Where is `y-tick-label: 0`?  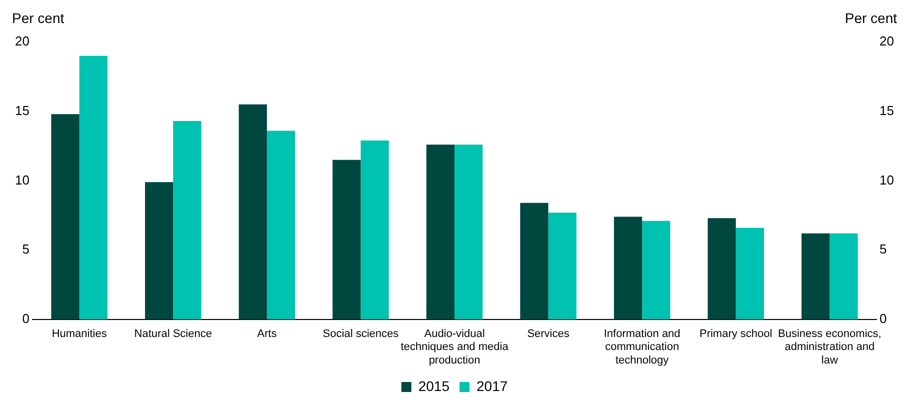
y-tick-label: 0 is located at coordinates (26, 318).